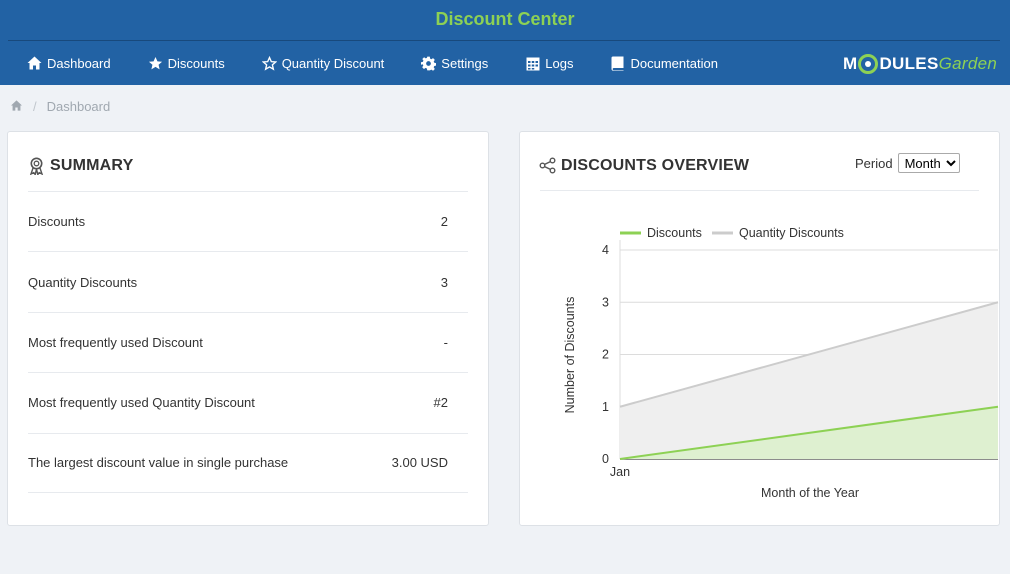  I want to click on nav-item-label: Logs, so click(559, 63).